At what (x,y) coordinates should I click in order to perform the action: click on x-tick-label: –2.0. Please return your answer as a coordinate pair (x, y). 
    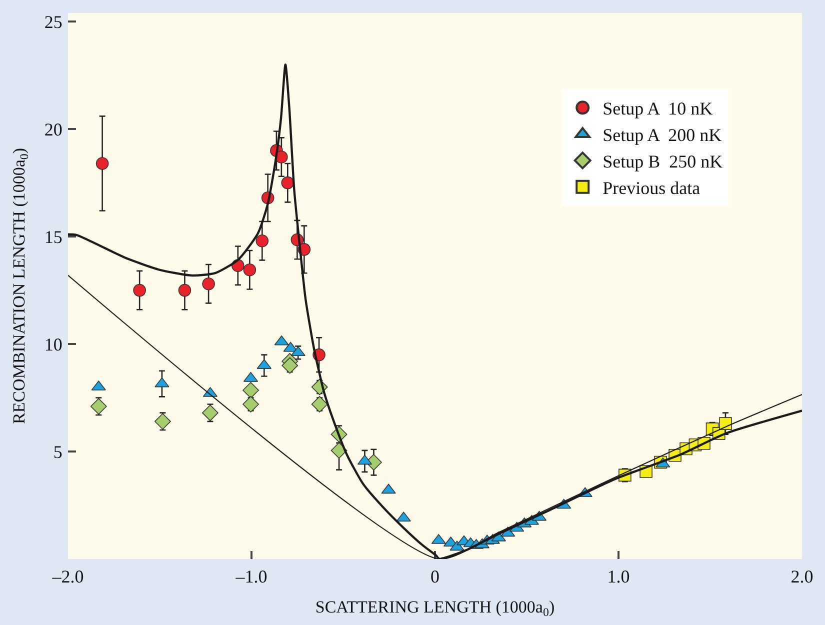
    Looking at the image, I should click on (67, 576).